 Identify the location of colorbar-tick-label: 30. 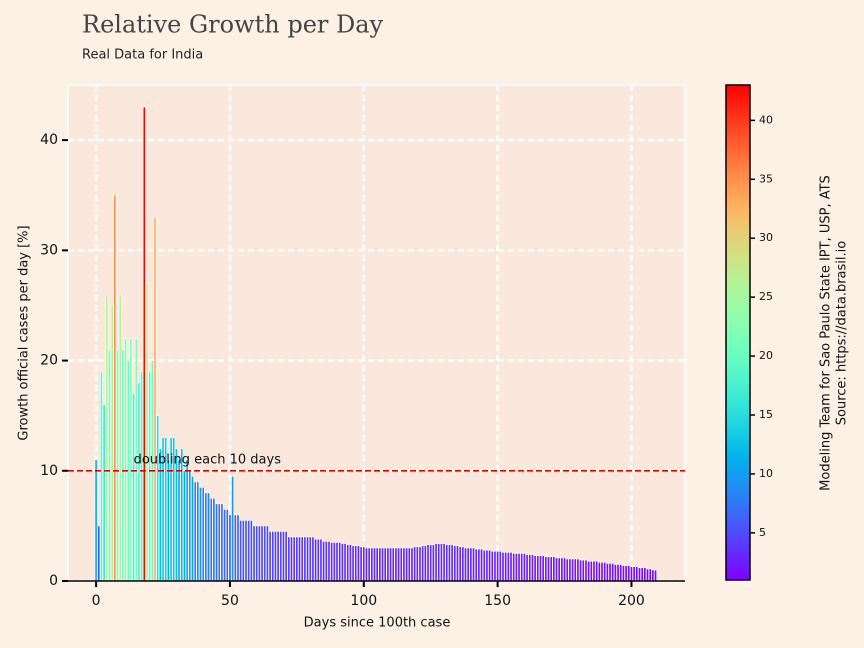
(766, 237).